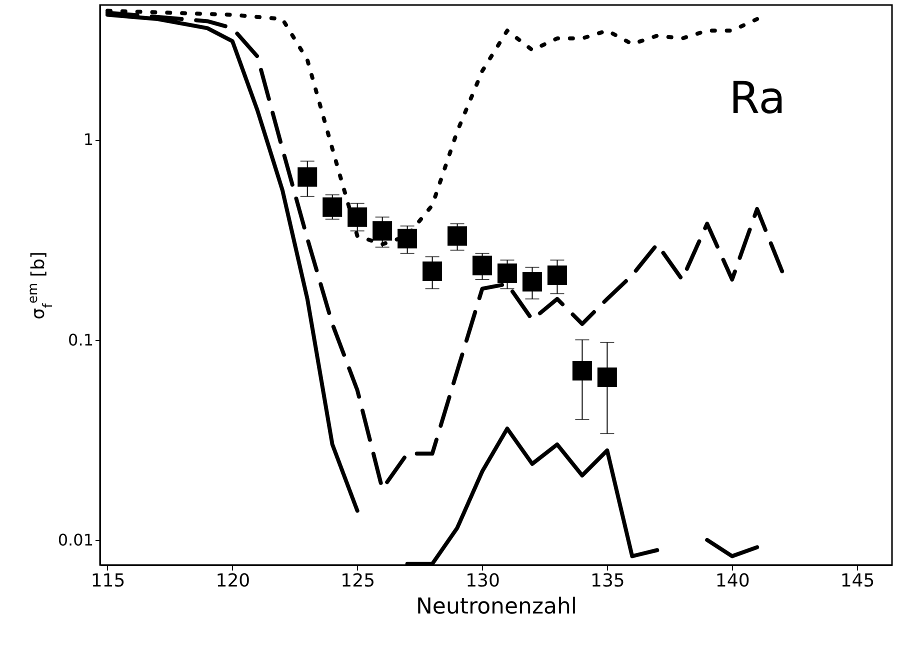 Image resolution: width=903 pixels, height=645 pixels. I want to click on y-tick-label: 1, so click(88, 140).